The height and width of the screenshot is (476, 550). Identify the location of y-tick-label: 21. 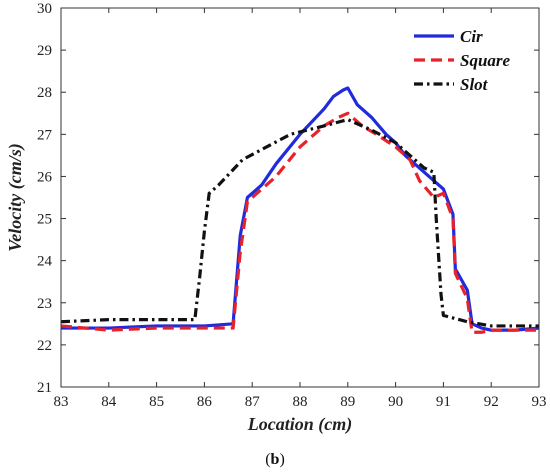
(44, 388).